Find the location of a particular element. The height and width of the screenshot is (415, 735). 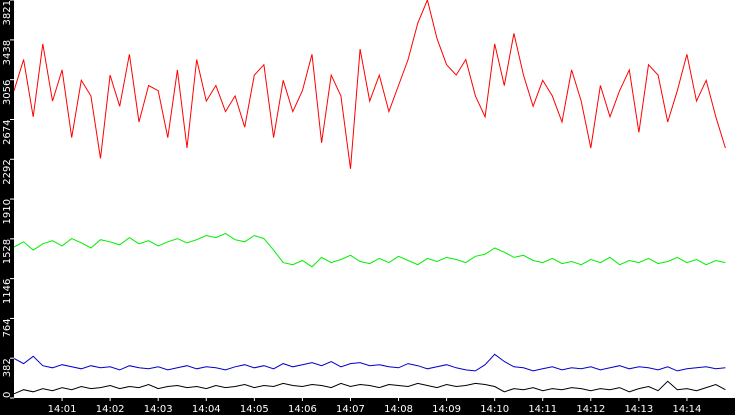

y-tick-label: 764 is located at coordinates (7, 327).